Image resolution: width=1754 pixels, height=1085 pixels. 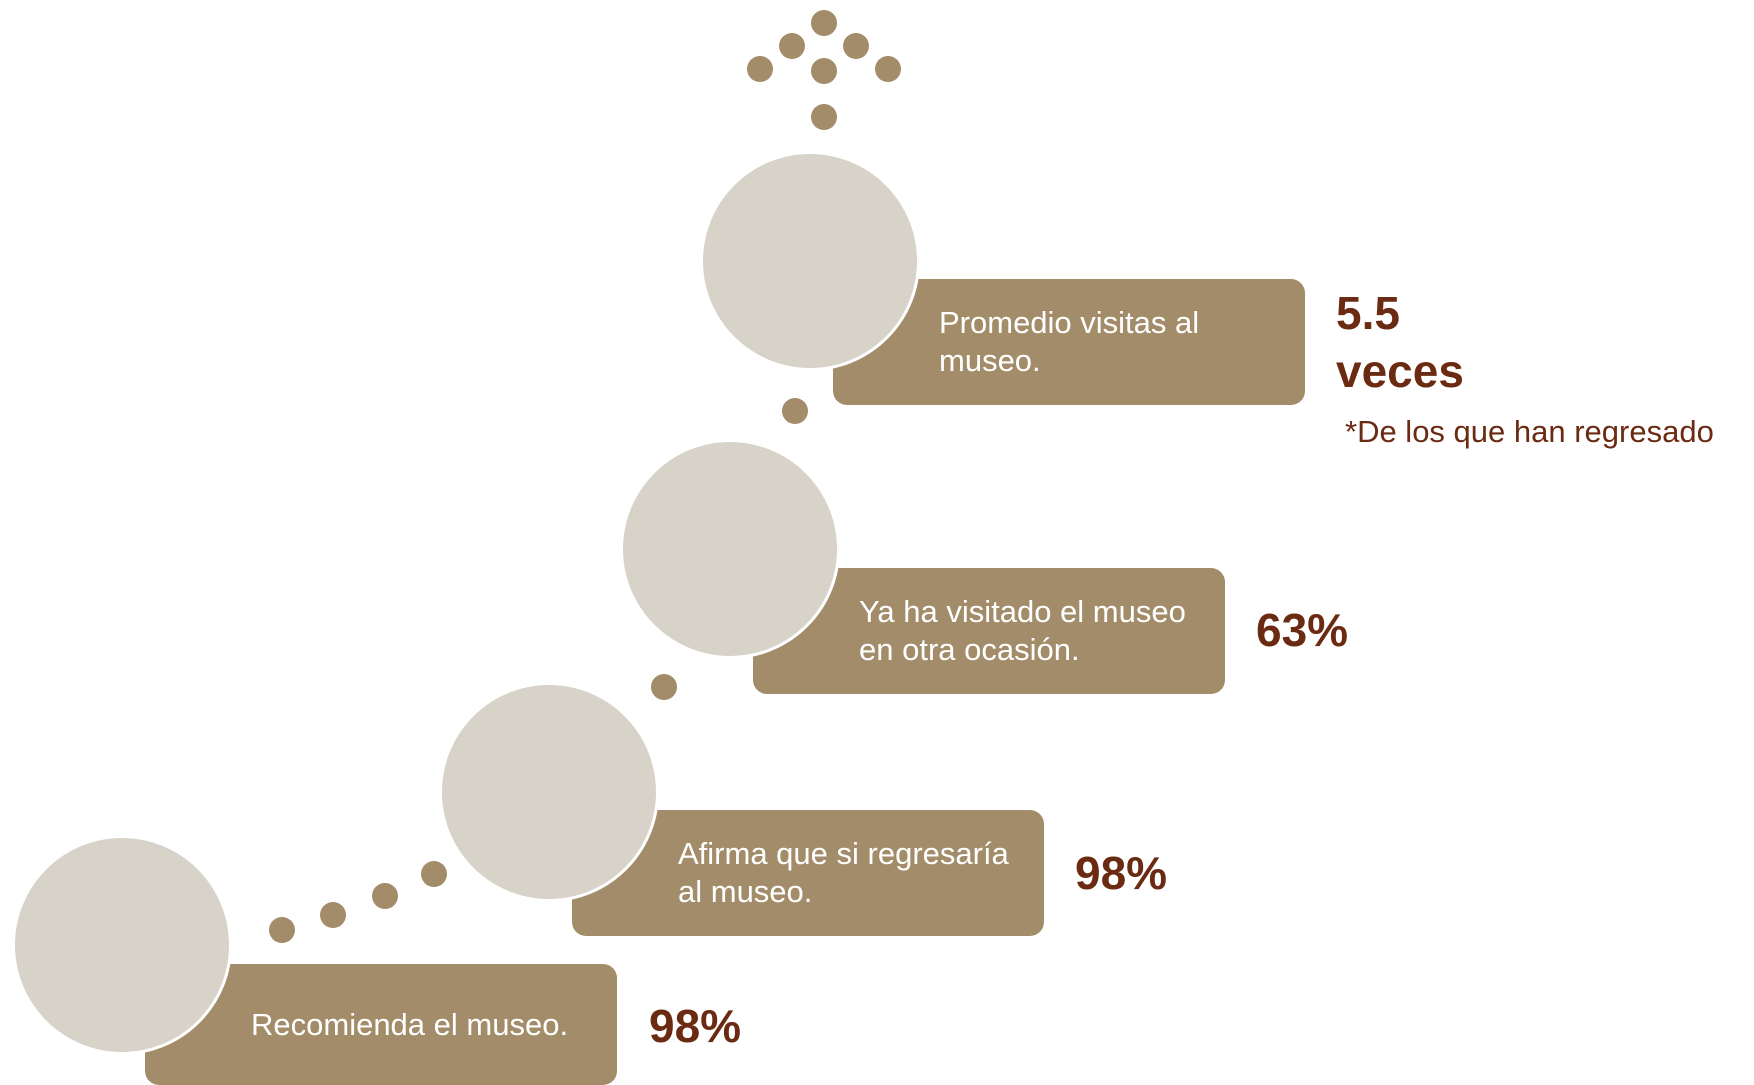 What do you see at coordinates (410, 1024) in the screenshot?
I see `step-label: Recomienda el museo.` at bounding box center [410, 1024].